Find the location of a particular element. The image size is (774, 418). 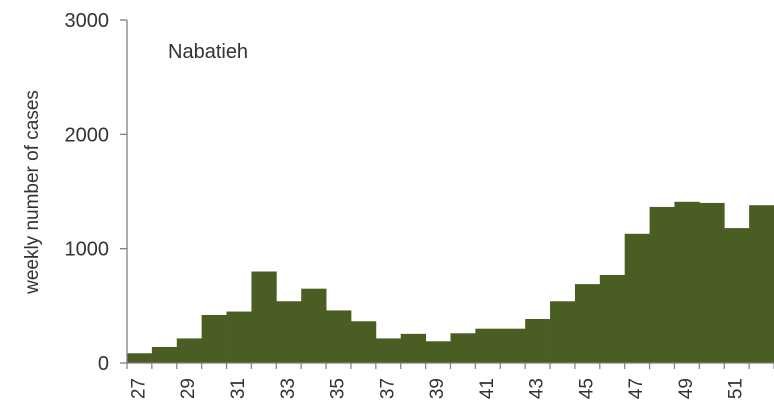

x-tick-label-49: 49 is located at coordinates (686, 388).